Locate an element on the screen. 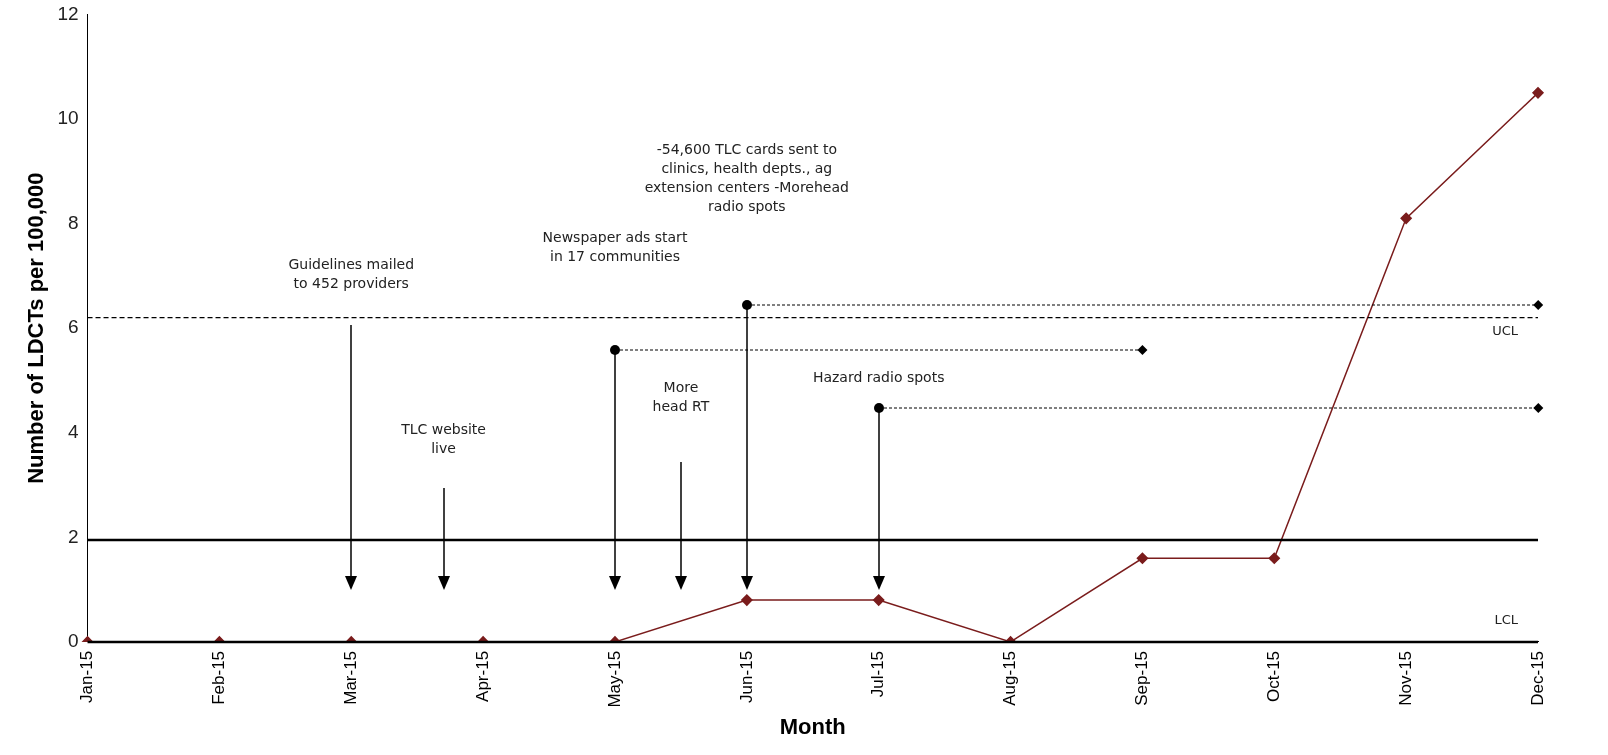 This screenshot has width=1608, height=755. x-tick-label: Mar-15 is located at coordinates (350, 677).